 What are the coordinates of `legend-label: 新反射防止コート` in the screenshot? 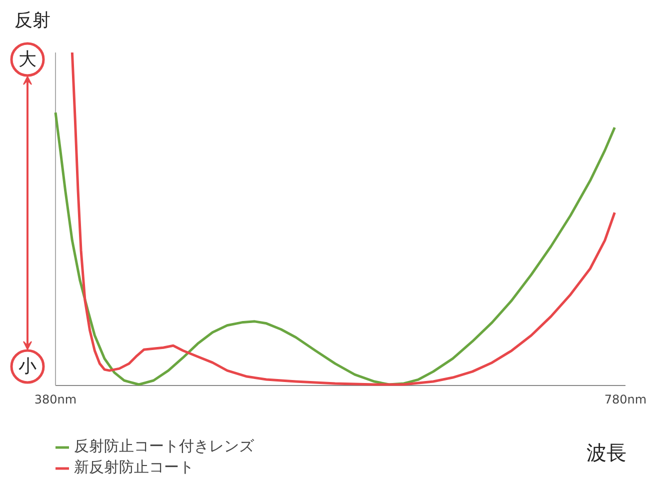 It's located at (134, 467).